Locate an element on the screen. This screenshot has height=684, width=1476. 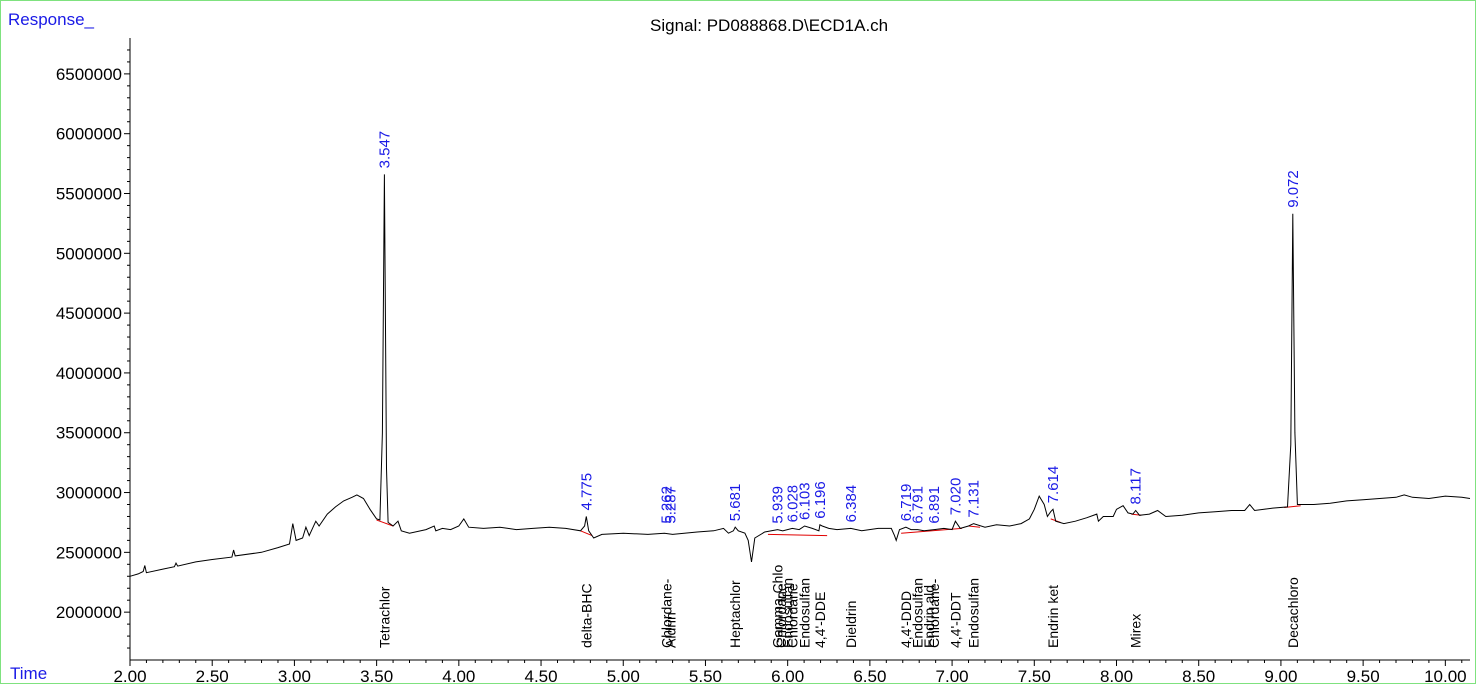
compound-label: 4,4'-DDT is located at coordinates (955, 620).